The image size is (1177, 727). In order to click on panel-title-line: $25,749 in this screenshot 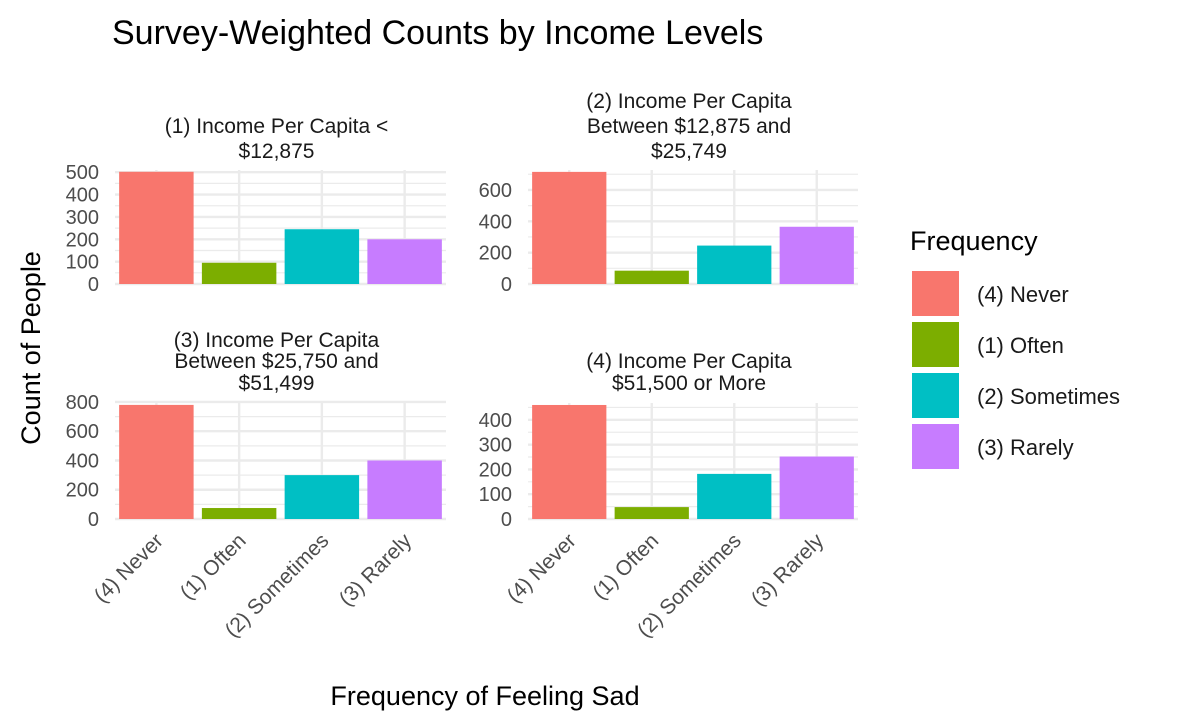, I will do `click(689, 151)`.